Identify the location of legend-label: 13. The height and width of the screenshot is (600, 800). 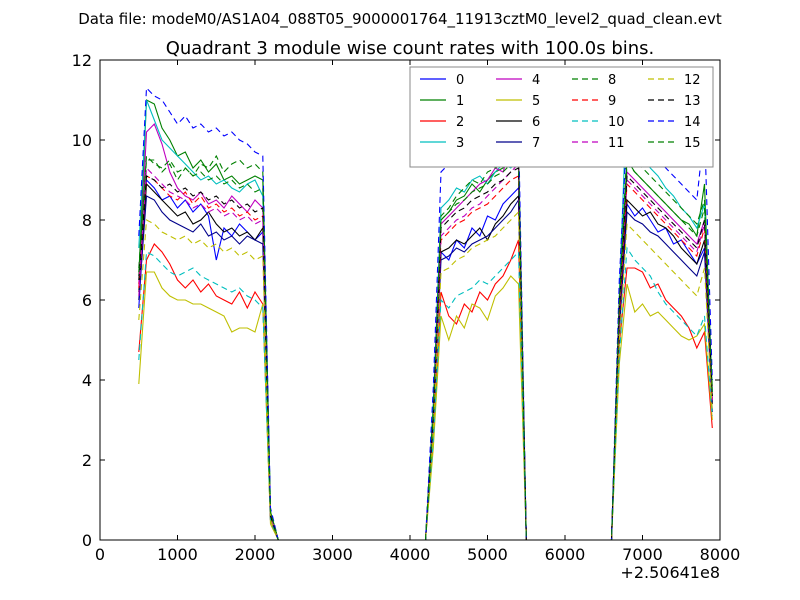
(692, 101).